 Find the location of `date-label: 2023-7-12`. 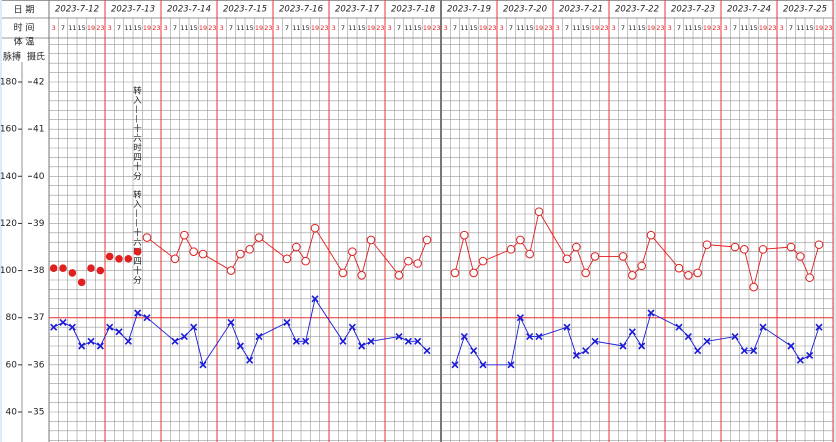

date-label: 2023-7-12 is located at coordinates (77, 10).